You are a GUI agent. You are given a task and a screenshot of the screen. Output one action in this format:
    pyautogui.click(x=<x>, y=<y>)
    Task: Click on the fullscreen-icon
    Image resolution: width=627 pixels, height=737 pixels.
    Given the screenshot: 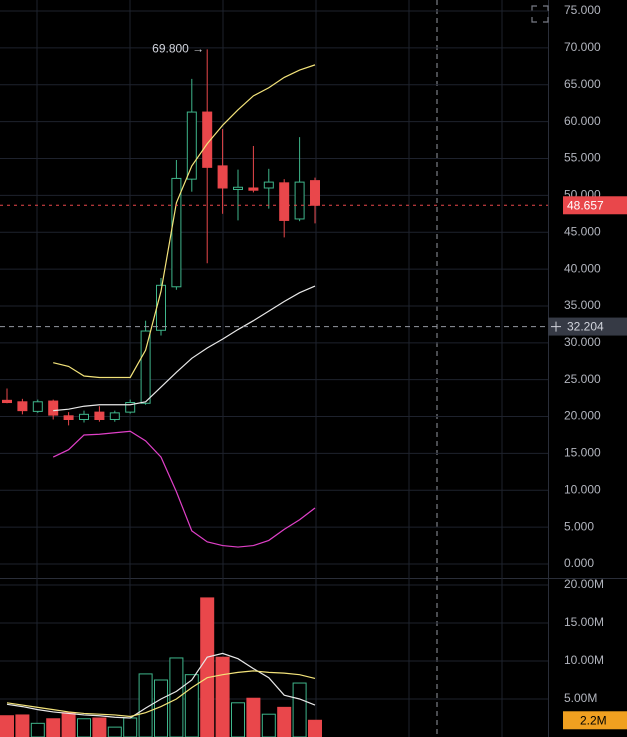 What is the action you would take?
    pyautogui.click(x=540, y=14)
    